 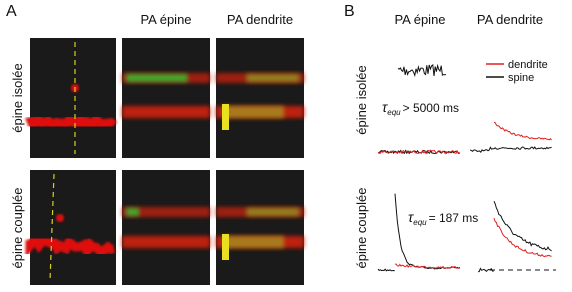 I want to click on annotation: τequ = 187 ms, so click(x=443, y=218).